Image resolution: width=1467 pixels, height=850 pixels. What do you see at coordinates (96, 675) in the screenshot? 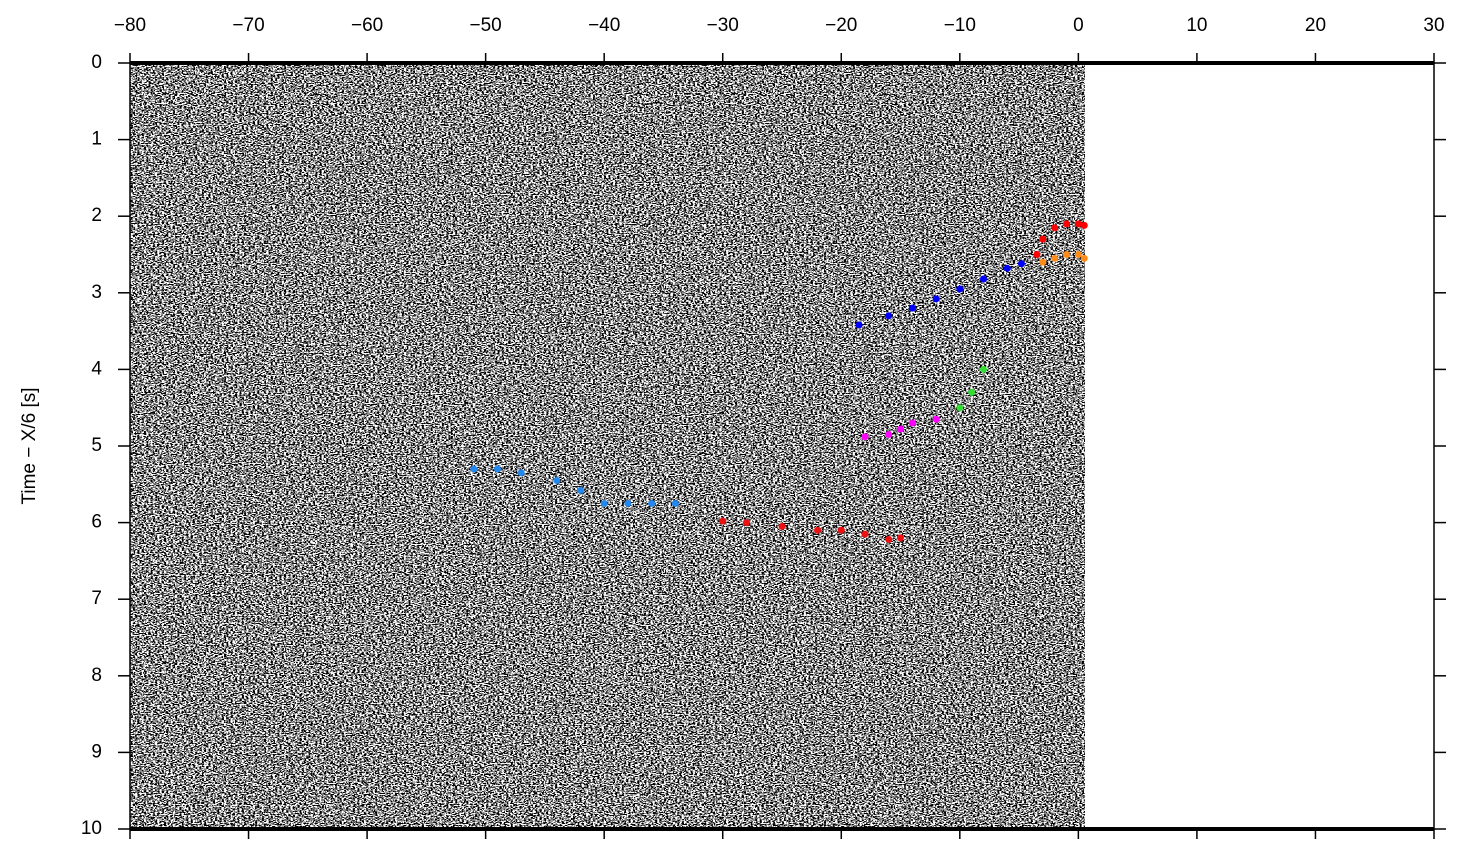
I see `y-tick-label: 8` at bounding box center [96, 675].